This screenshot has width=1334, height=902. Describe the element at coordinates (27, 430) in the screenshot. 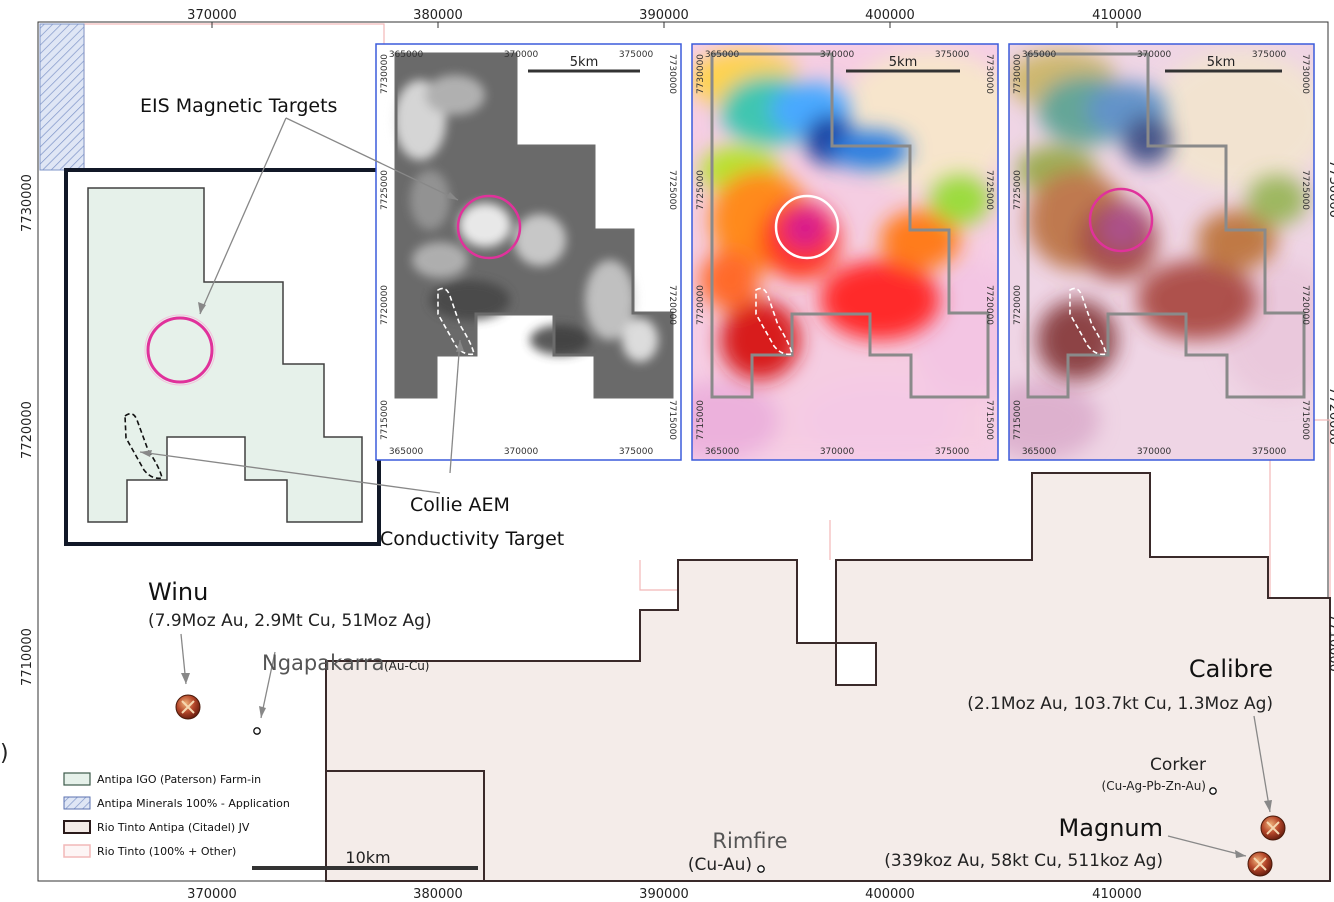

I see `frame-y-left-tick: 7720000` at that location.